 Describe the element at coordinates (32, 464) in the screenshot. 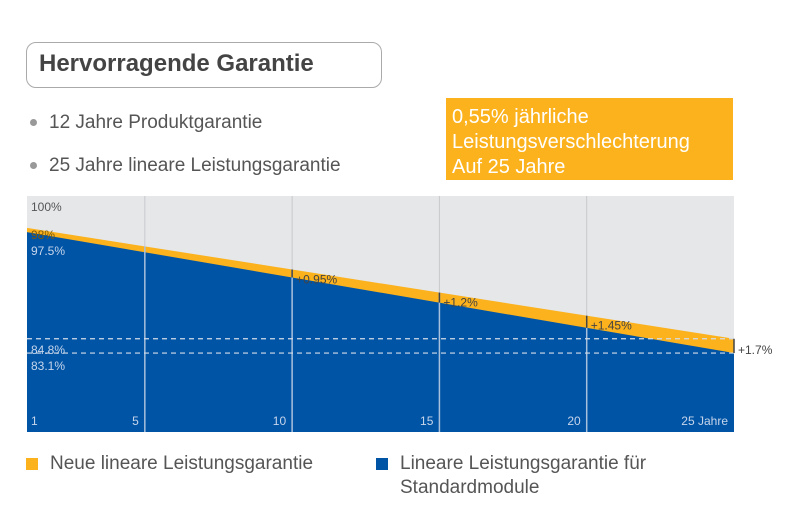

I see `legend-swatch-yellow` at that location.